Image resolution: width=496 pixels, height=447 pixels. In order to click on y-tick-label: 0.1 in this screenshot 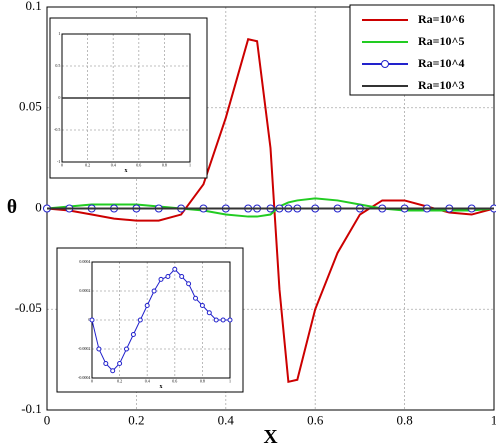, I will do `click(34, 6)`.